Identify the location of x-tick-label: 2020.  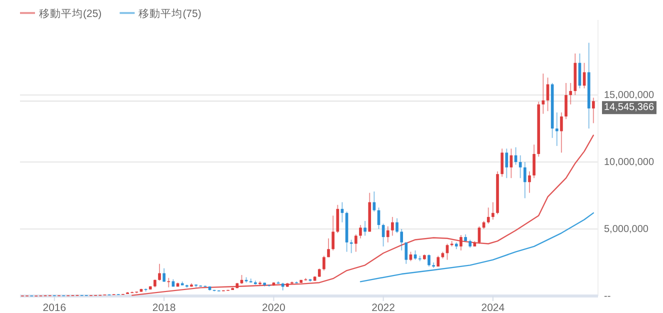
(274, 307).